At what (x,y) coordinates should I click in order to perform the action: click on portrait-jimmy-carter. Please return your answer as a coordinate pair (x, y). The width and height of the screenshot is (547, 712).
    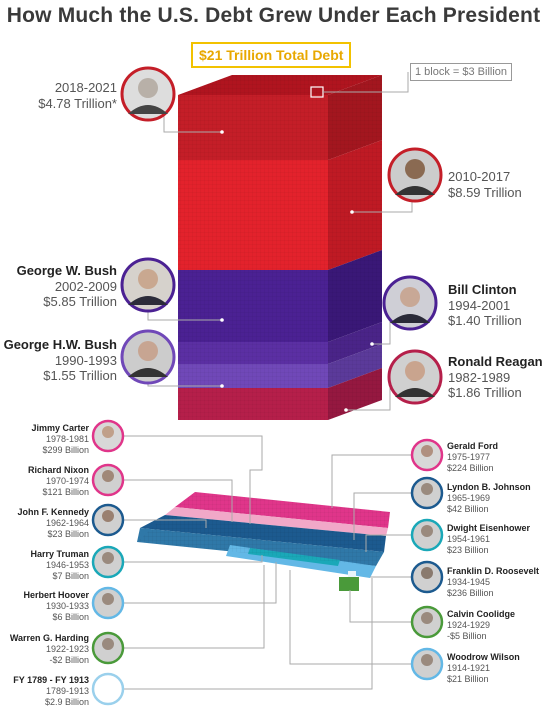
    Looking at the image, I should click on (108, 436).